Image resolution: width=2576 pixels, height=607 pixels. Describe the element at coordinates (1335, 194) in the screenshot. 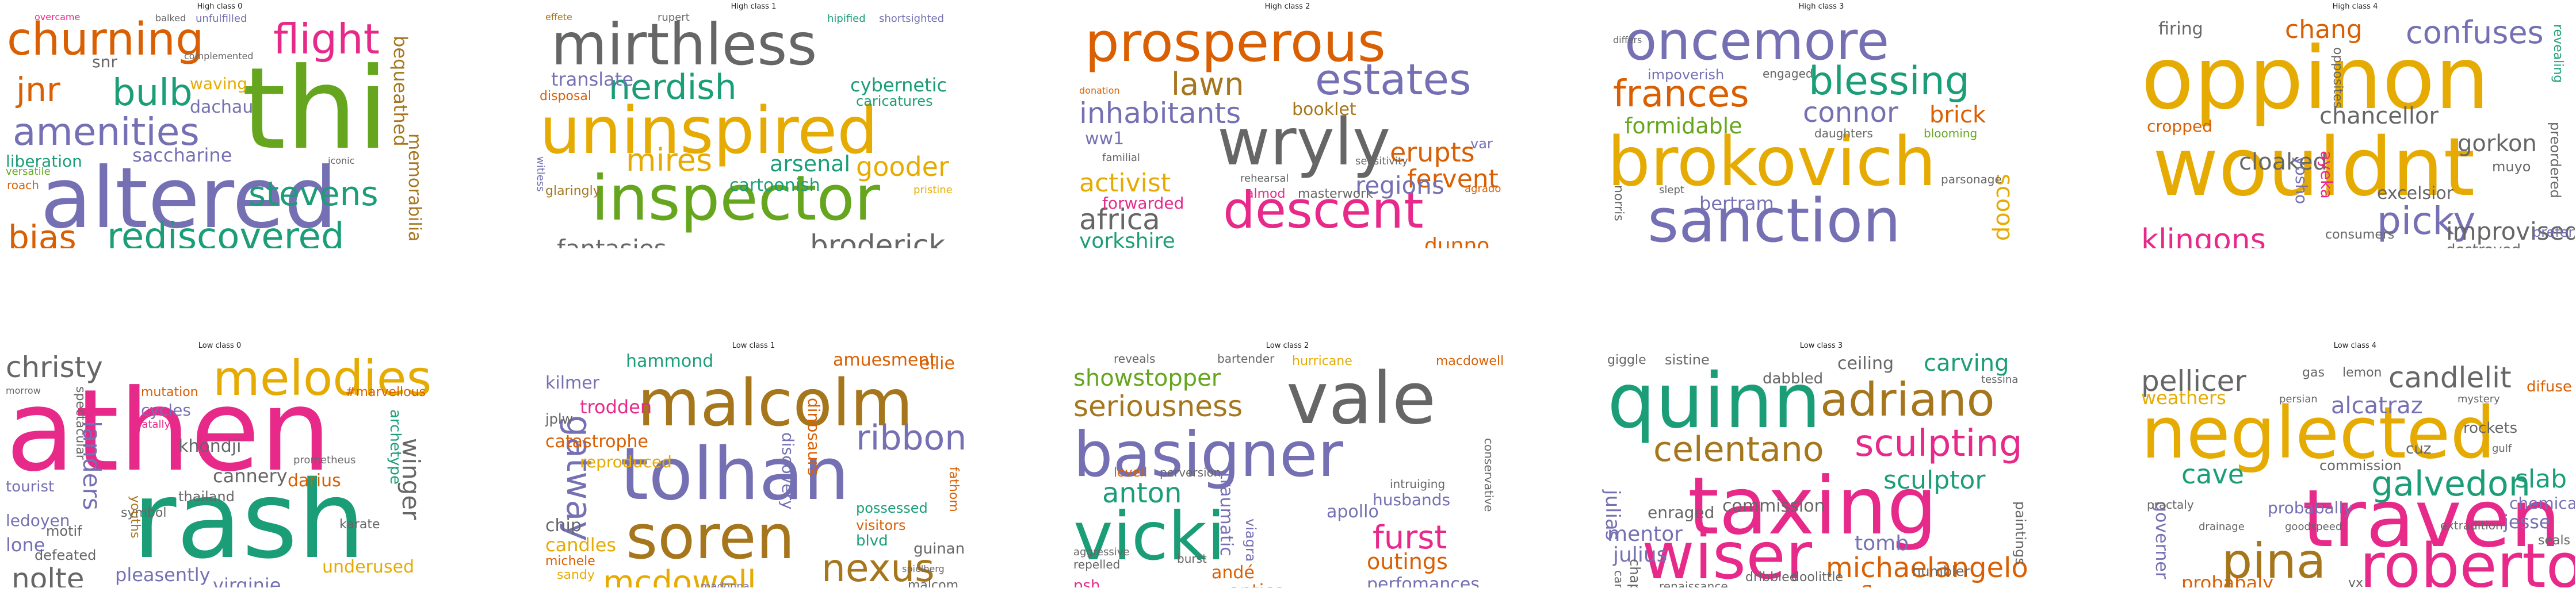

I see `cloud-word: masterwork` at that location.